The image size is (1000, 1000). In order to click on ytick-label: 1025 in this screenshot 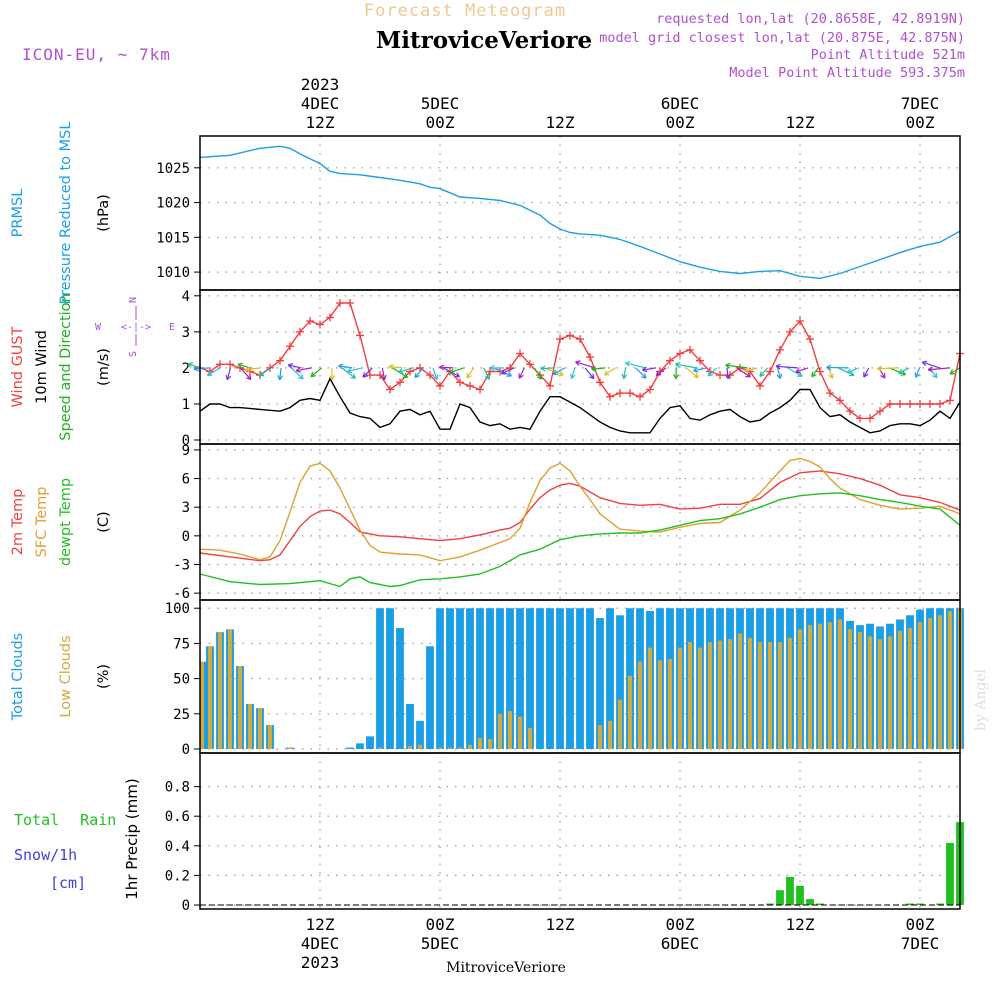, I will do `click(173, 169)`.